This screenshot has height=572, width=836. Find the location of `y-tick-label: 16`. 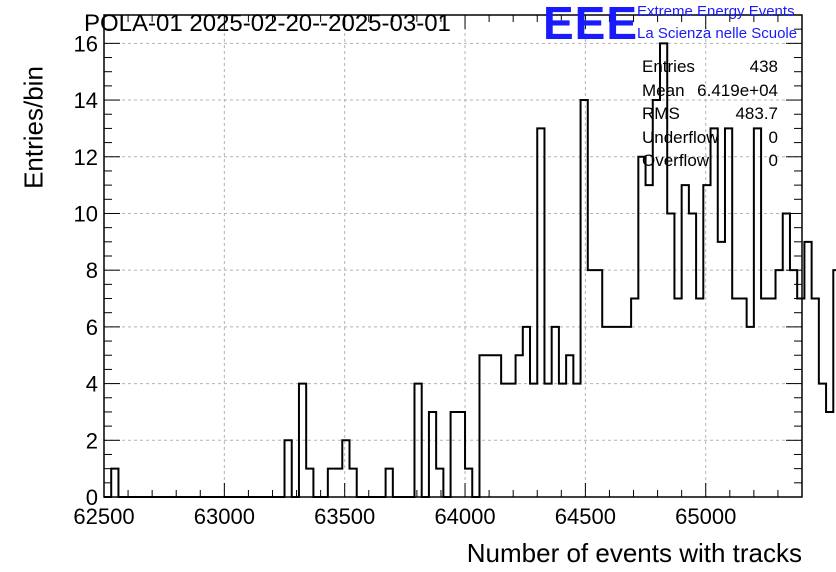

y-tick-label: 16 is located at coordinates (86, 43).